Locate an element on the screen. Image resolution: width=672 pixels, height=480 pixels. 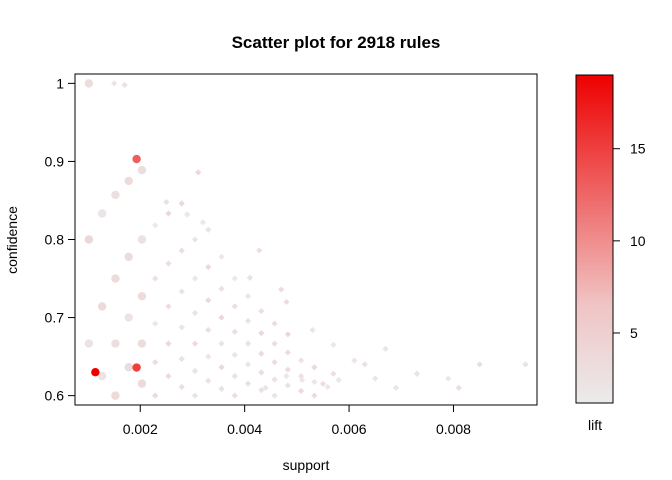
colorbar-tick-label: 10 is located at coordinates (638, 241).